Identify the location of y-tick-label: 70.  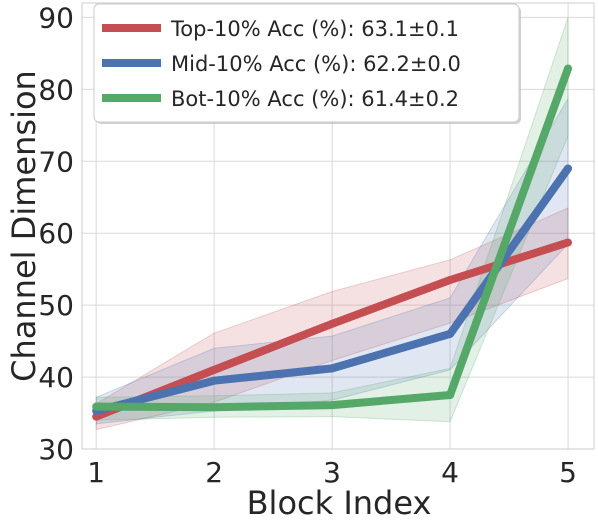
(56, 161).